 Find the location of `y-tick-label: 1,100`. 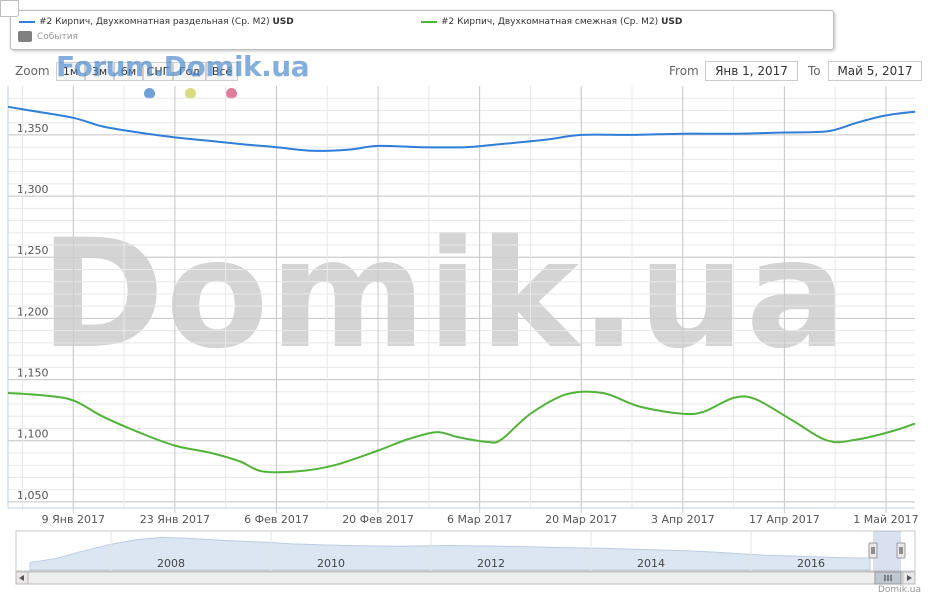

y-tick-label: 1,100 is located at coordinates (33, 434).